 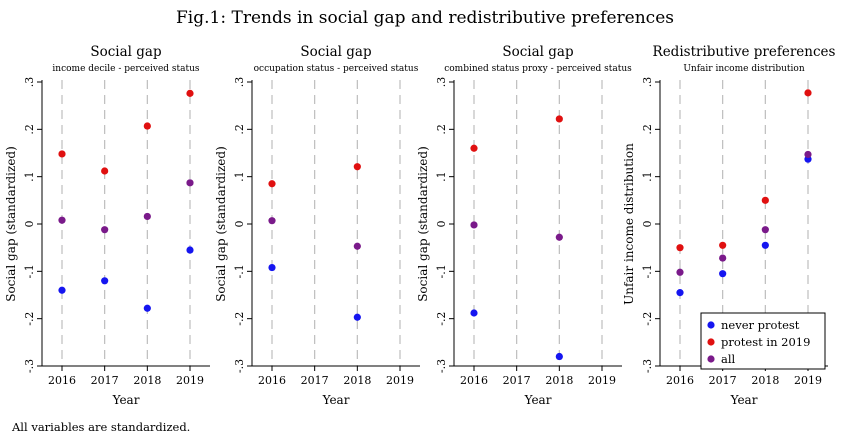 I want to click on legend-label: all, so click(x=728, y=359).